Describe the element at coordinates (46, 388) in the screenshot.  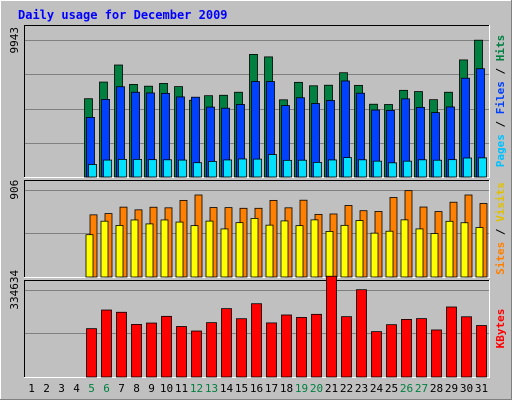
I see `x-tick-label: 2` at that location.